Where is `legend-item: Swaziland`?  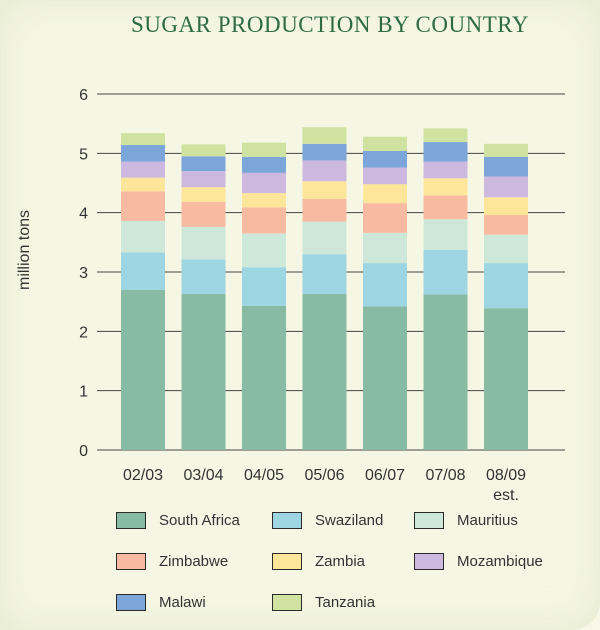 legend-item: Swaziland is located at coordinates (327, 520).